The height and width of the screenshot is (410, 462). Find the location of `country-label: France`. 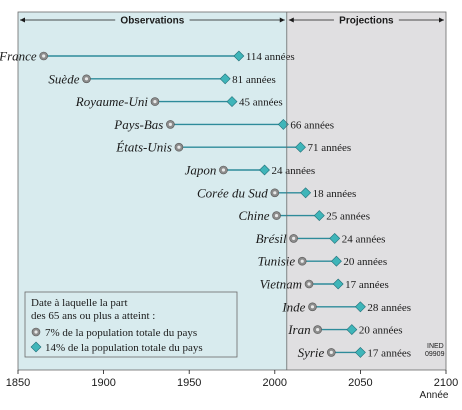

country-label: France is located at coordinates (18, 56).